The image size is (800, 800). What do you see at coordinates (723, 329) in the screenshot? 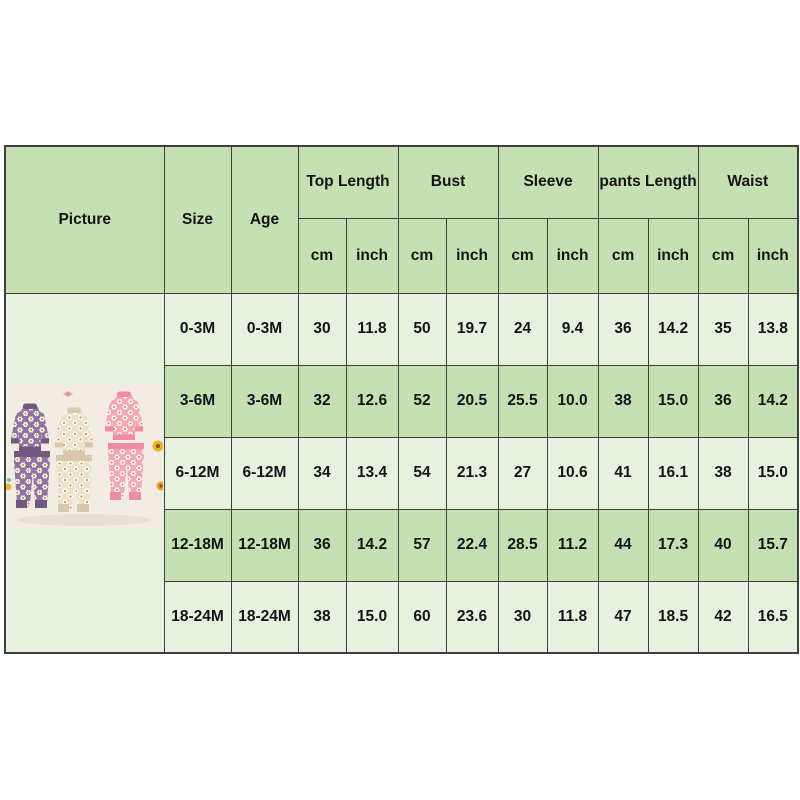
I see `value-cell: 35` at bounding box center [723, 329].